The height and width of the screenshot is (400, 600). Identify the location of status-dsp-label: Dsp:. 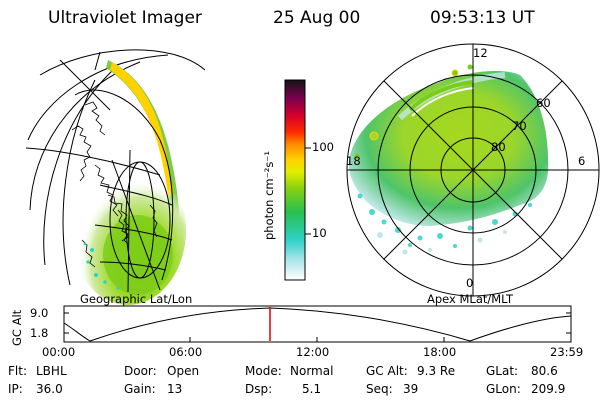
(259, 389).